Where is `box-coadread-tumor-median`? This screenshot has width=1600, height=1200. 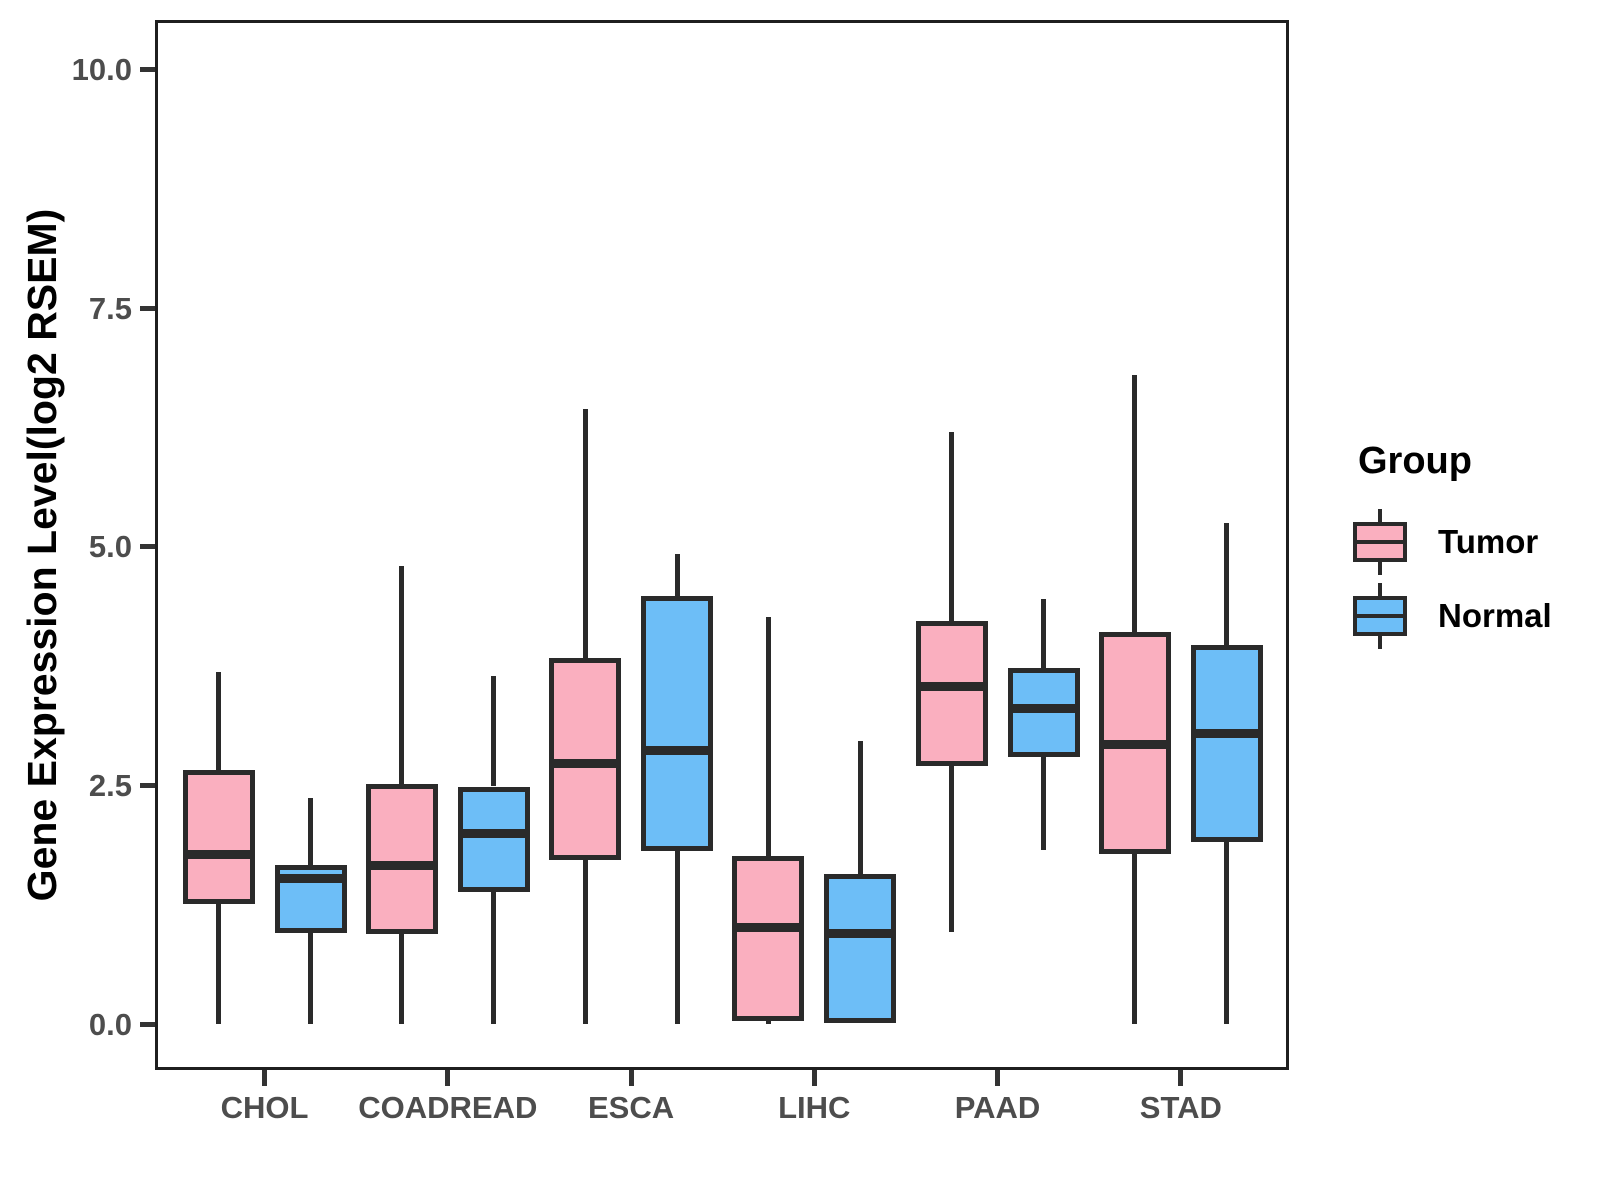
box-coadread-tumor-median is located at coordinates (401, 866).